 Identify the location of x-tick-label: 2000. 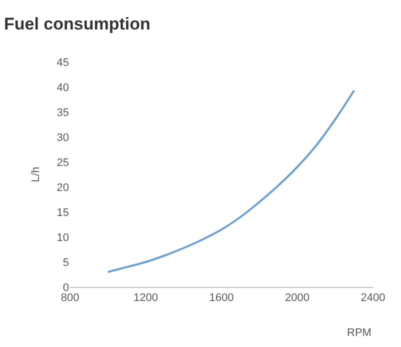
(297, 298).